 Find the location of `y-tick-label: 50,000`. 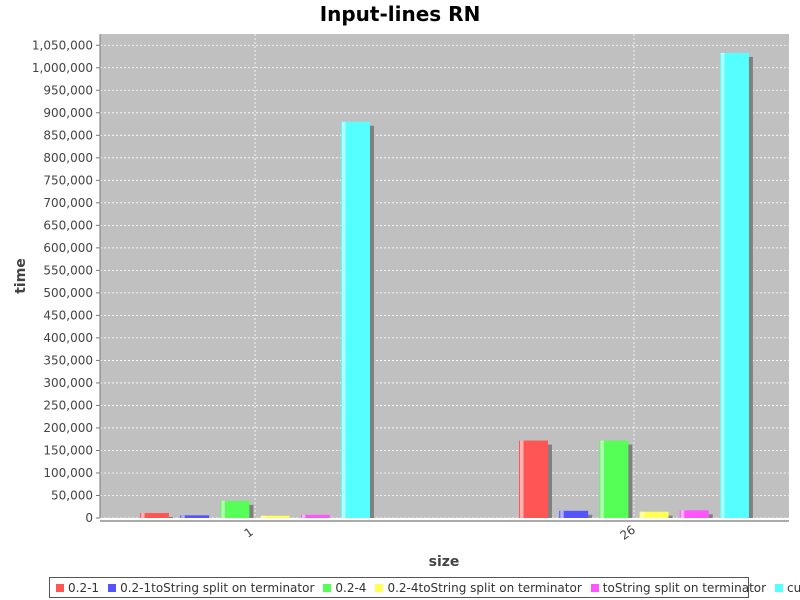

y-tick-label: 50,000 is located at coordinates (72, 495).